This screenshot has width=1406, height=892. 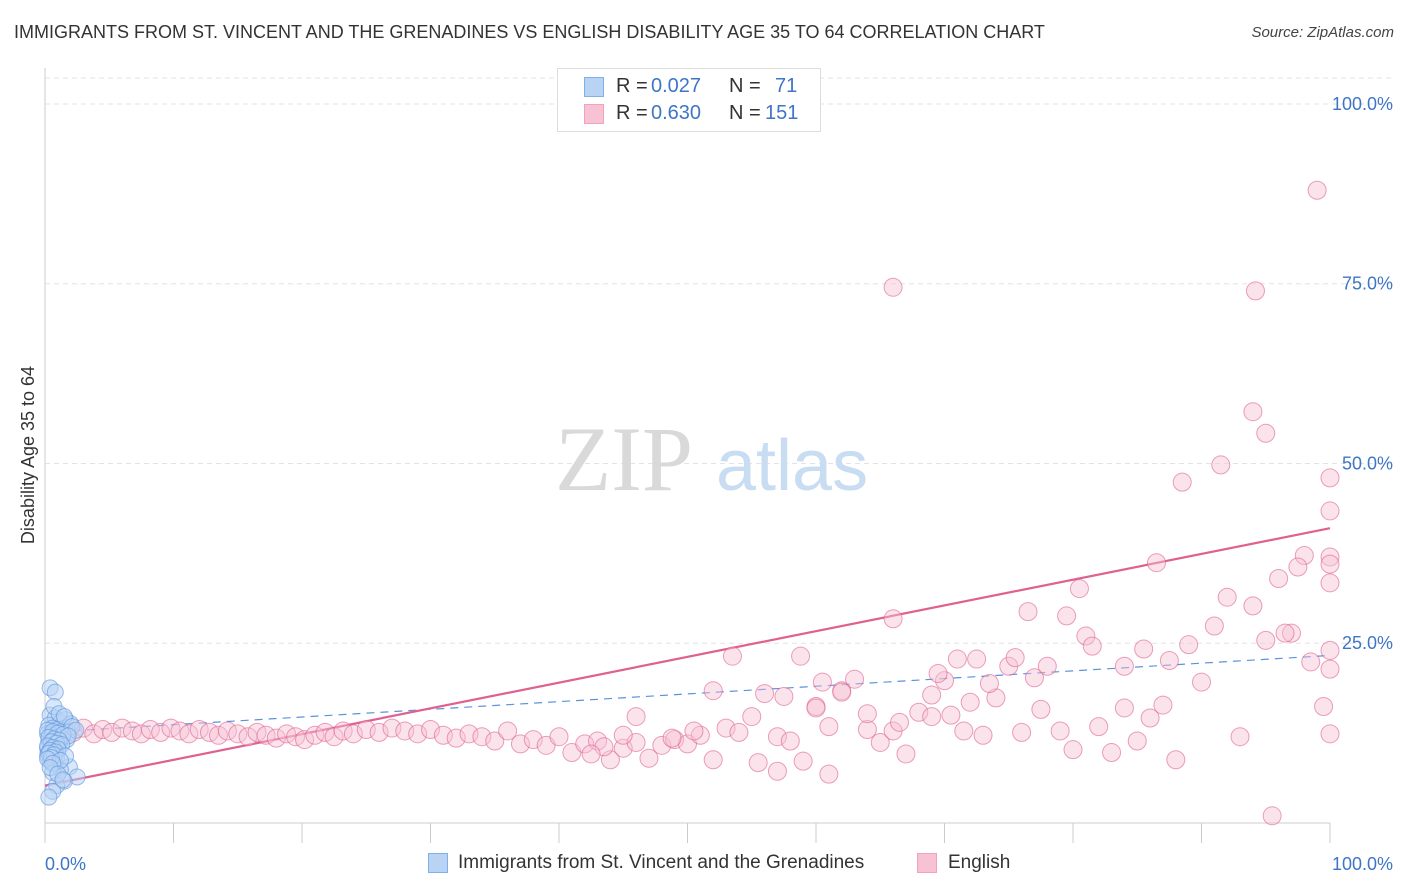 I want to click on correlation-legend: R = 0.027 N = 71 R = 0.630 N = 151, so click(x=689, y=100).